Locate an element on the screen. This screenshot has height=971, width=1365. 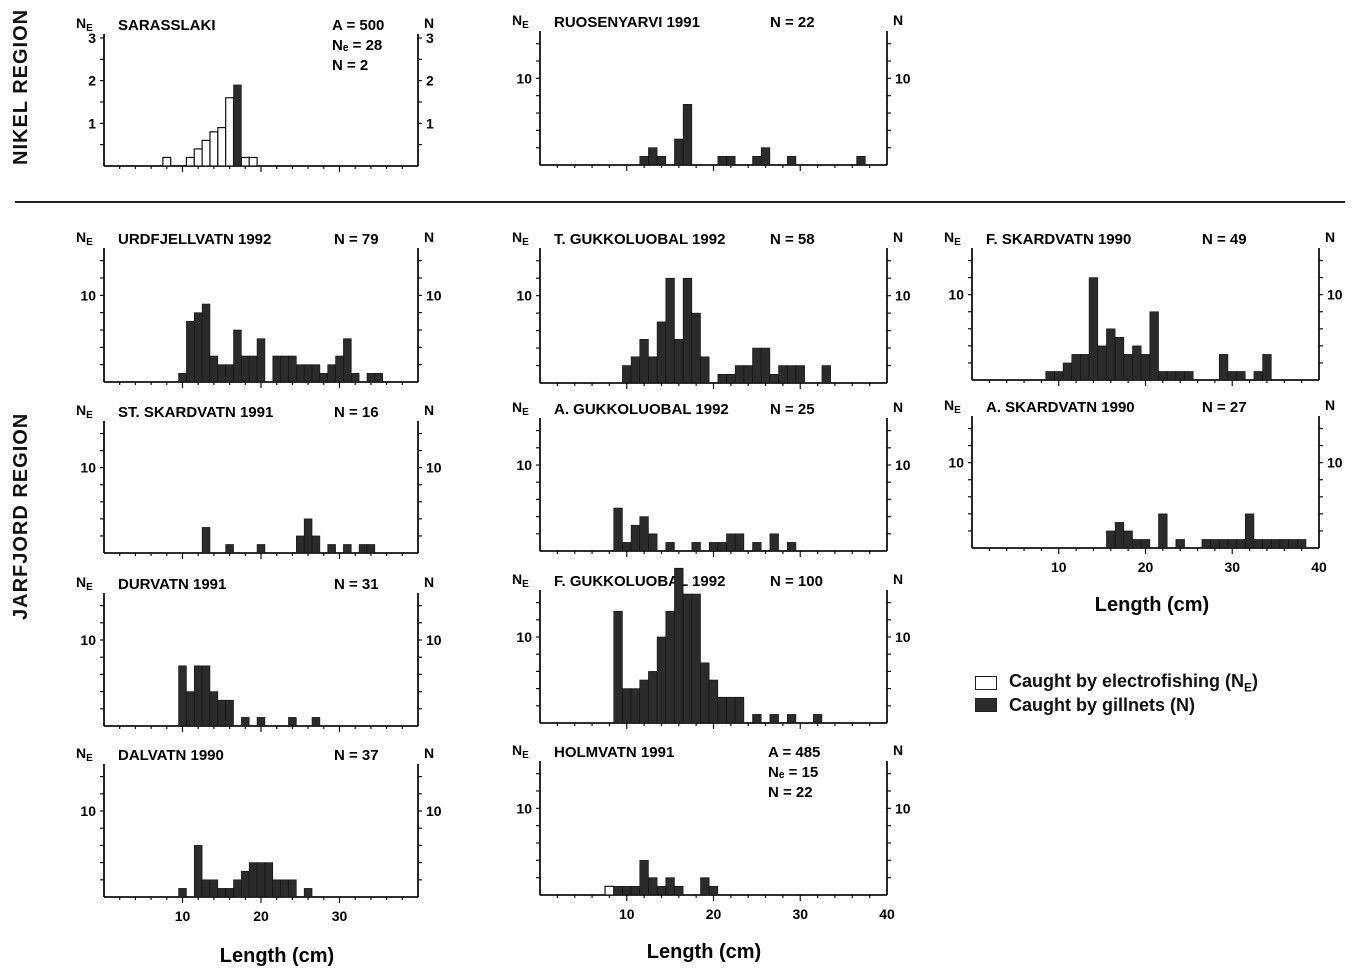
chart-title: A. SKARDVATN 1990 is located at coordinates (1060, 407).